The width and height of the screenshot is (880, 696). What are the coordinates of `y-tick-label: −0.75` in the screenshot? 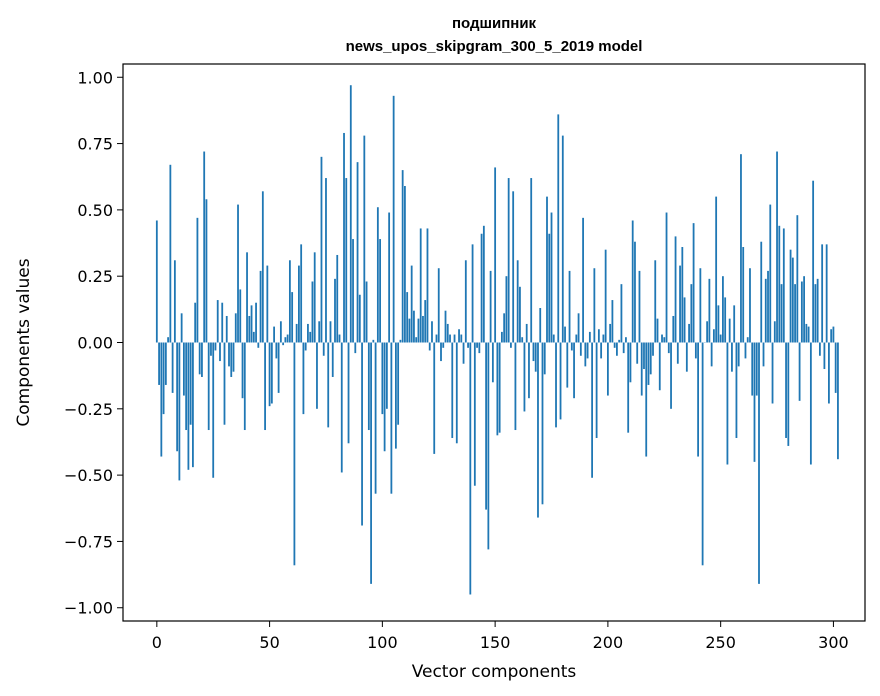 It's located at (88, 541).